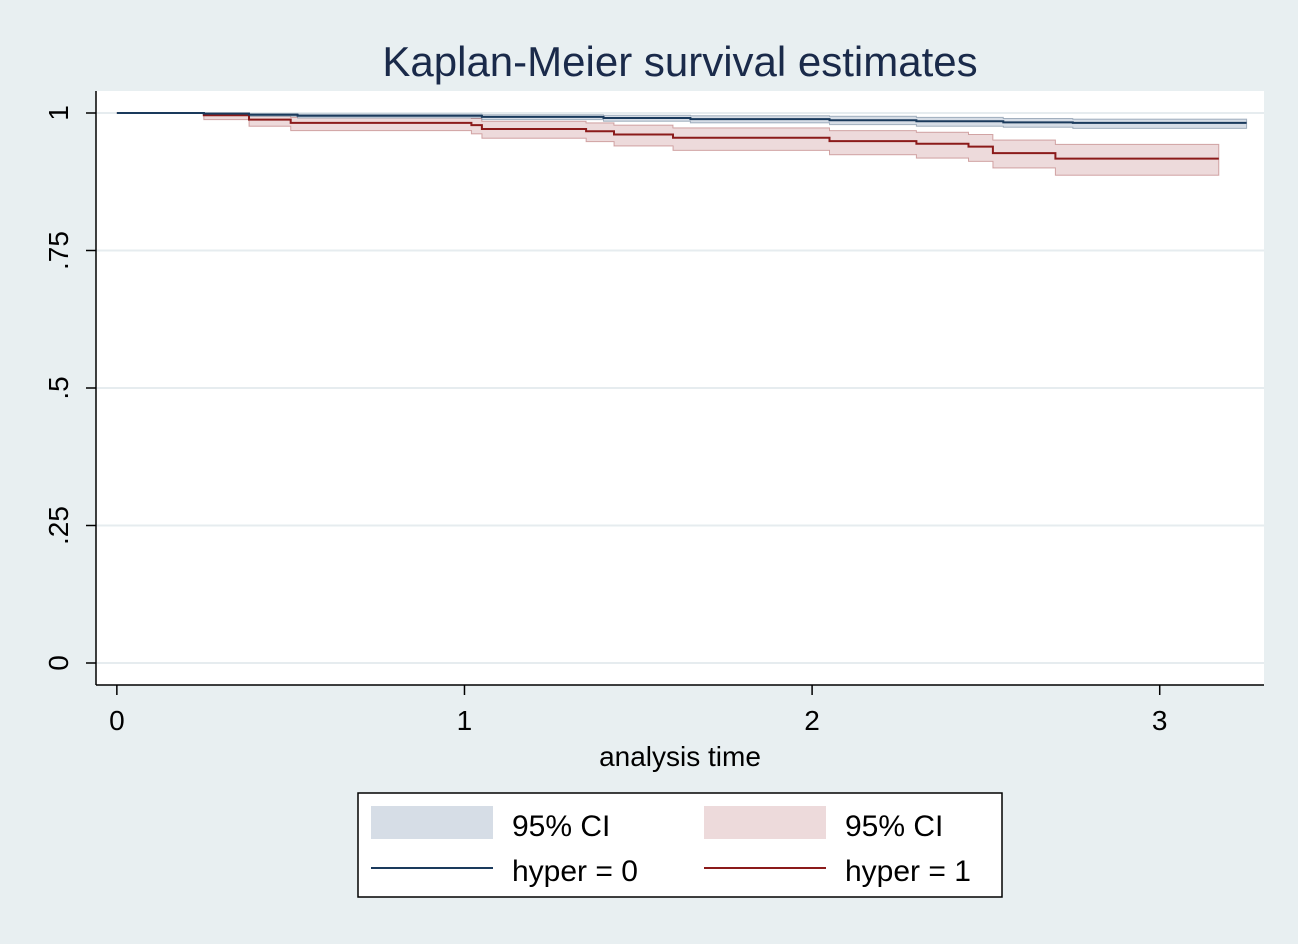 This screenshot has width=1298, height=944. I want to click on y-ticks: 0 .25 .5 .75 1, so click(69, 388).